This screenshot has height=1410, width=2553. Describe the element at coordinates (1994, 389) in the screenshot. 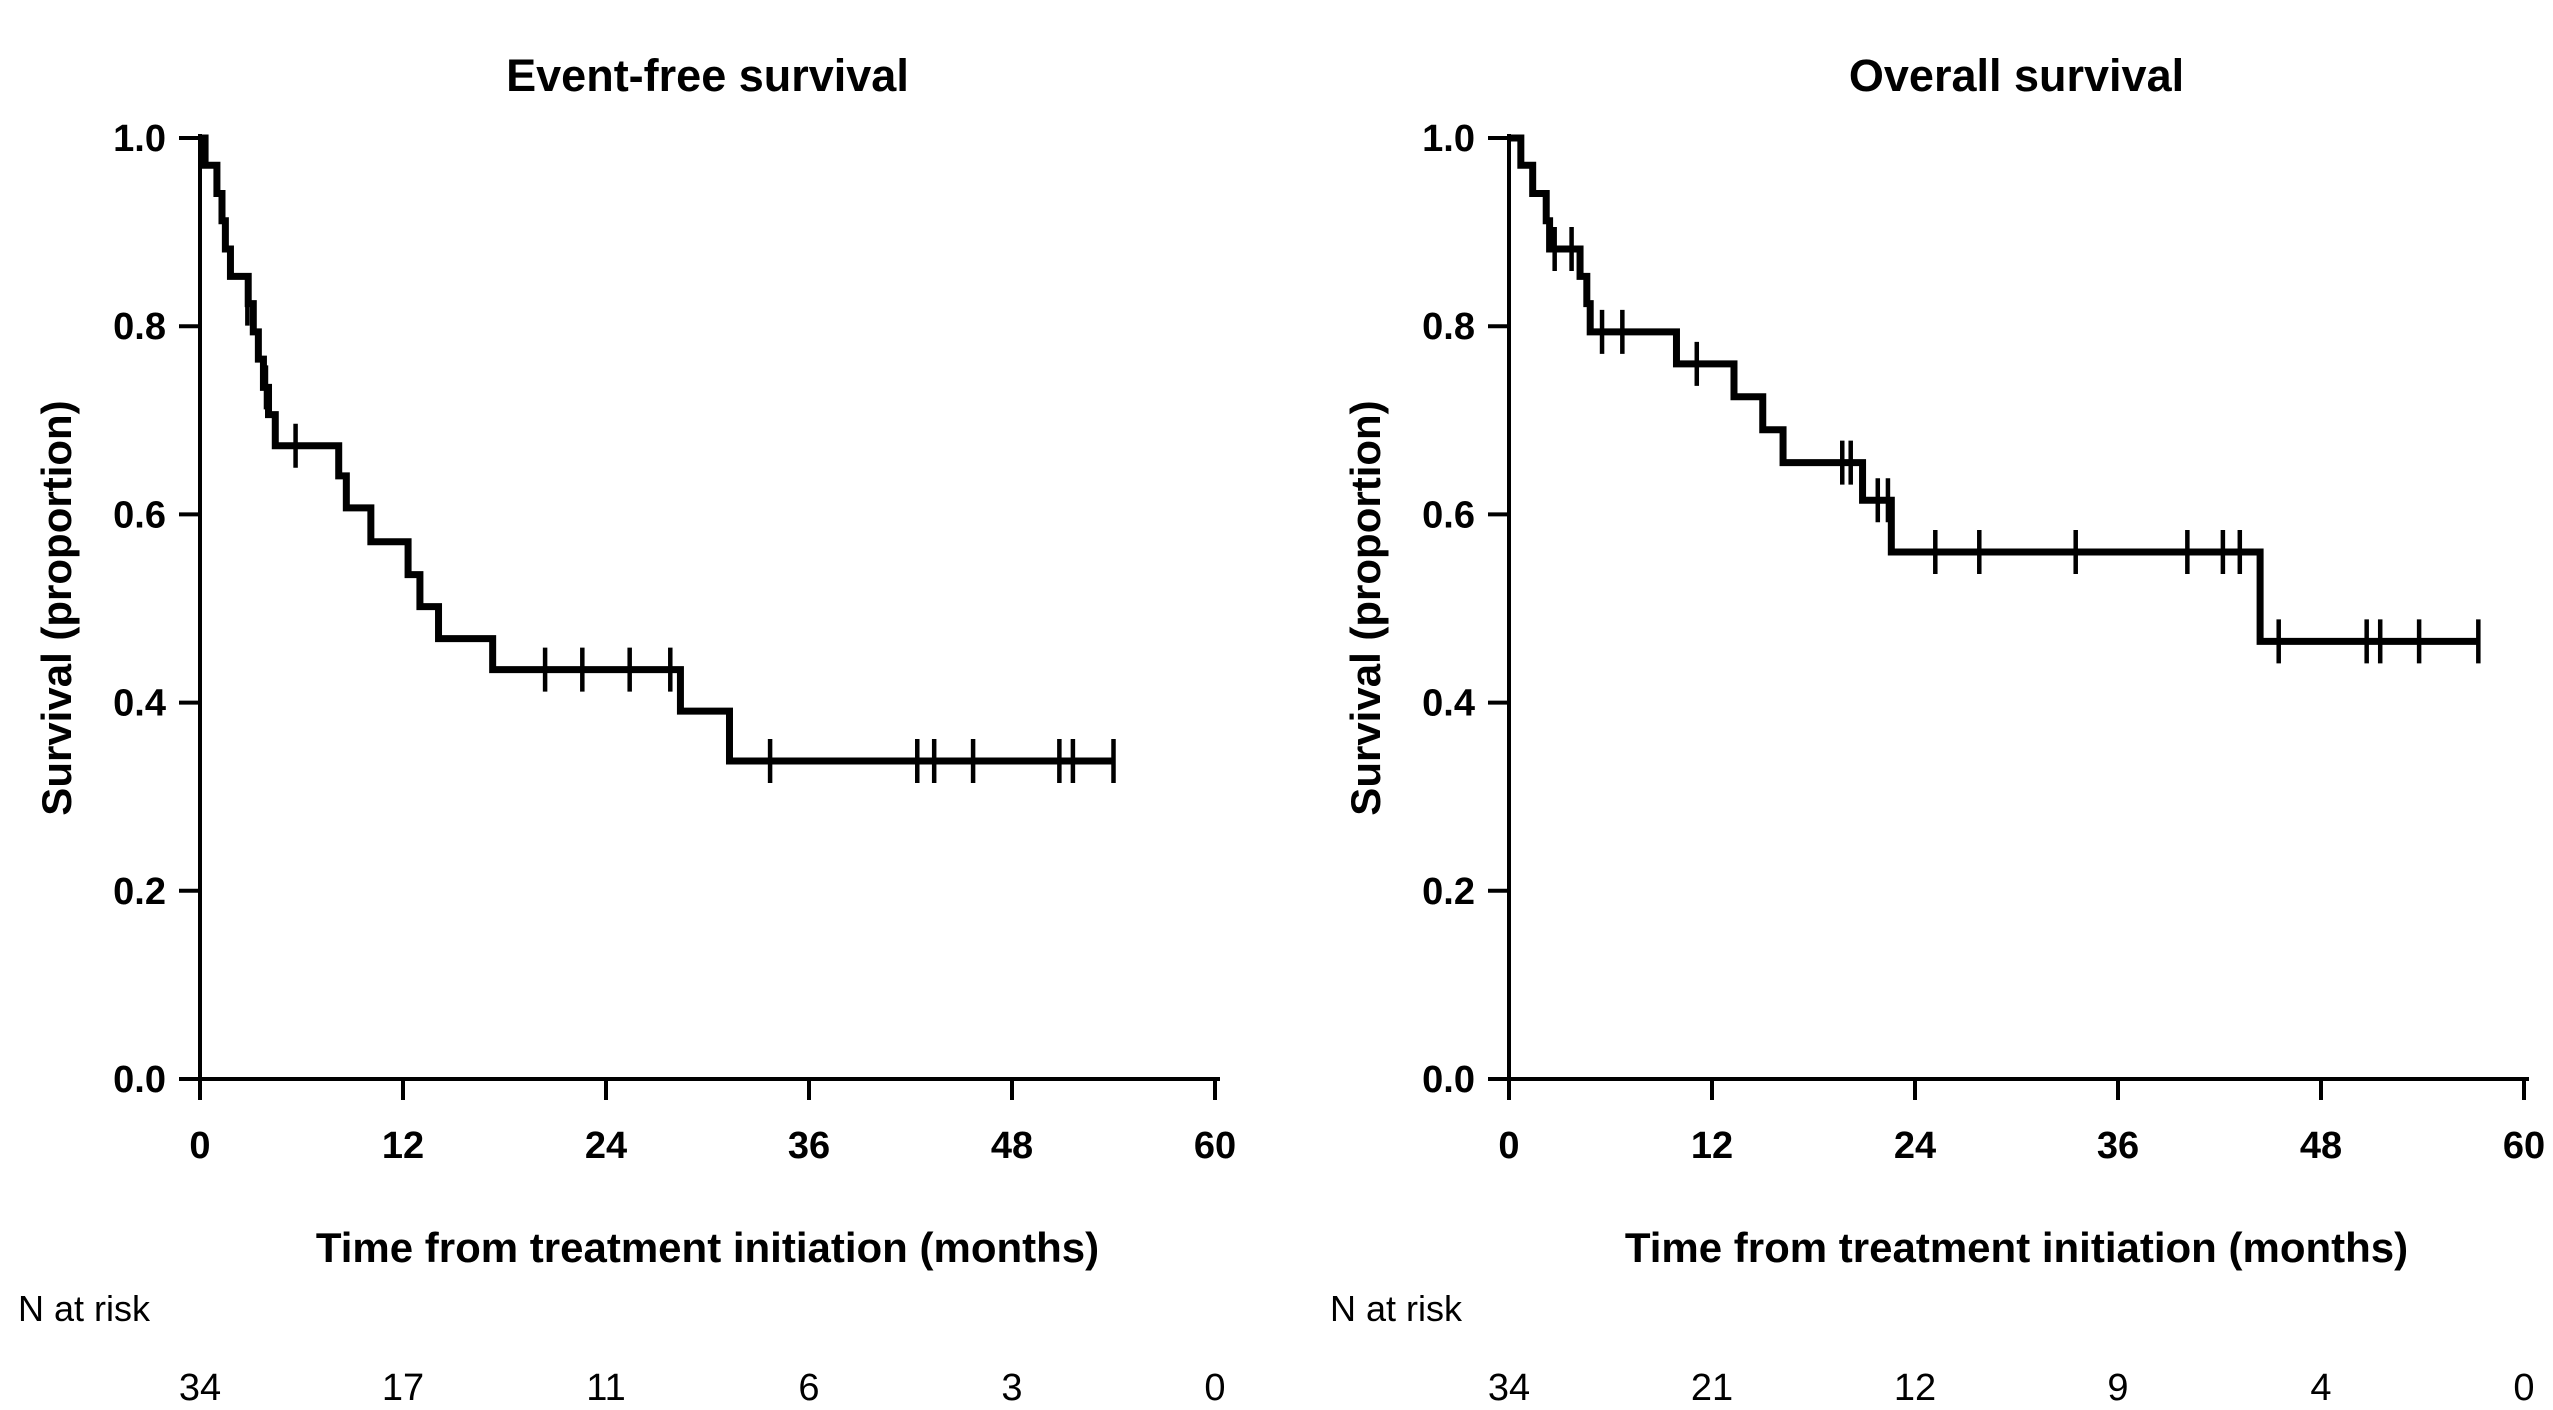

I see `km-curve` at that location.